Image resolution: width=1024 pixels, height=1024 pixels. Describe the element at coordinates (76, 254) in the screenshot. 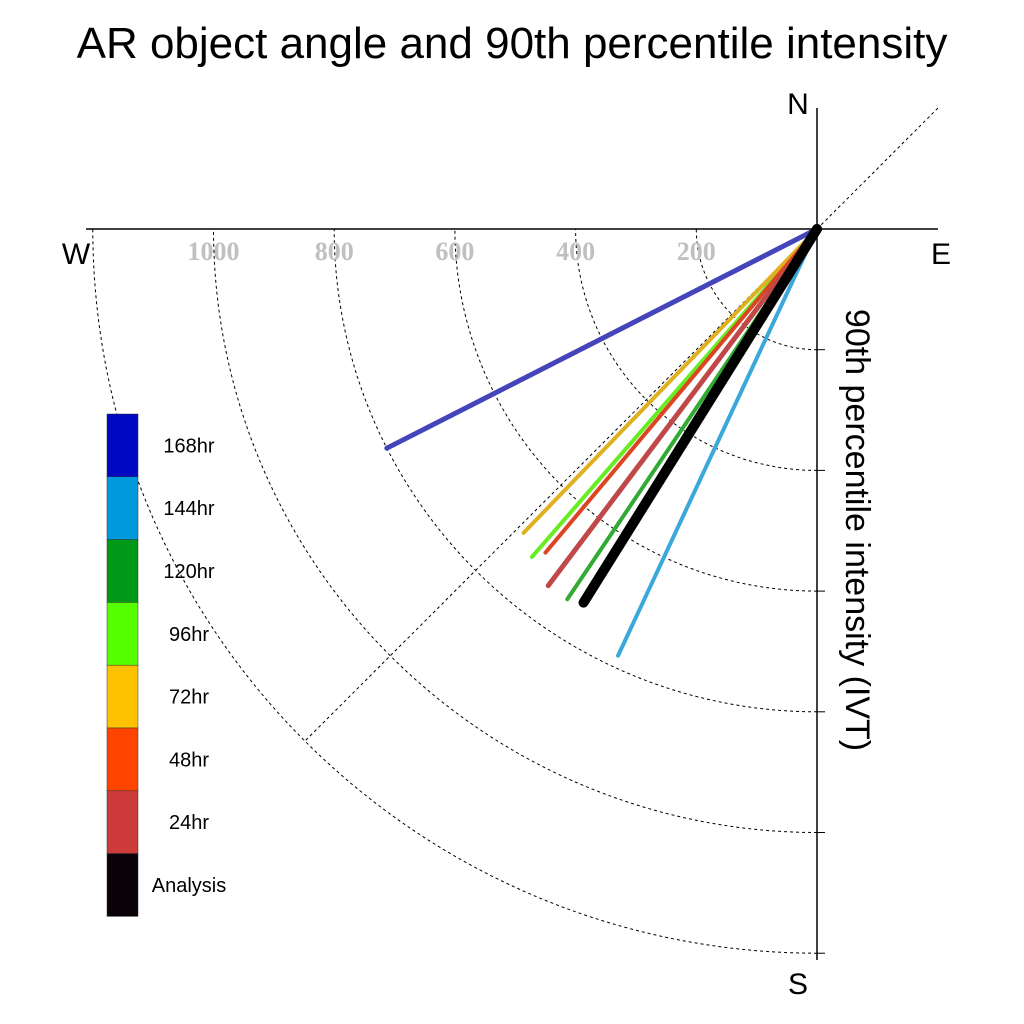

I see `compass-west: W` at that location.